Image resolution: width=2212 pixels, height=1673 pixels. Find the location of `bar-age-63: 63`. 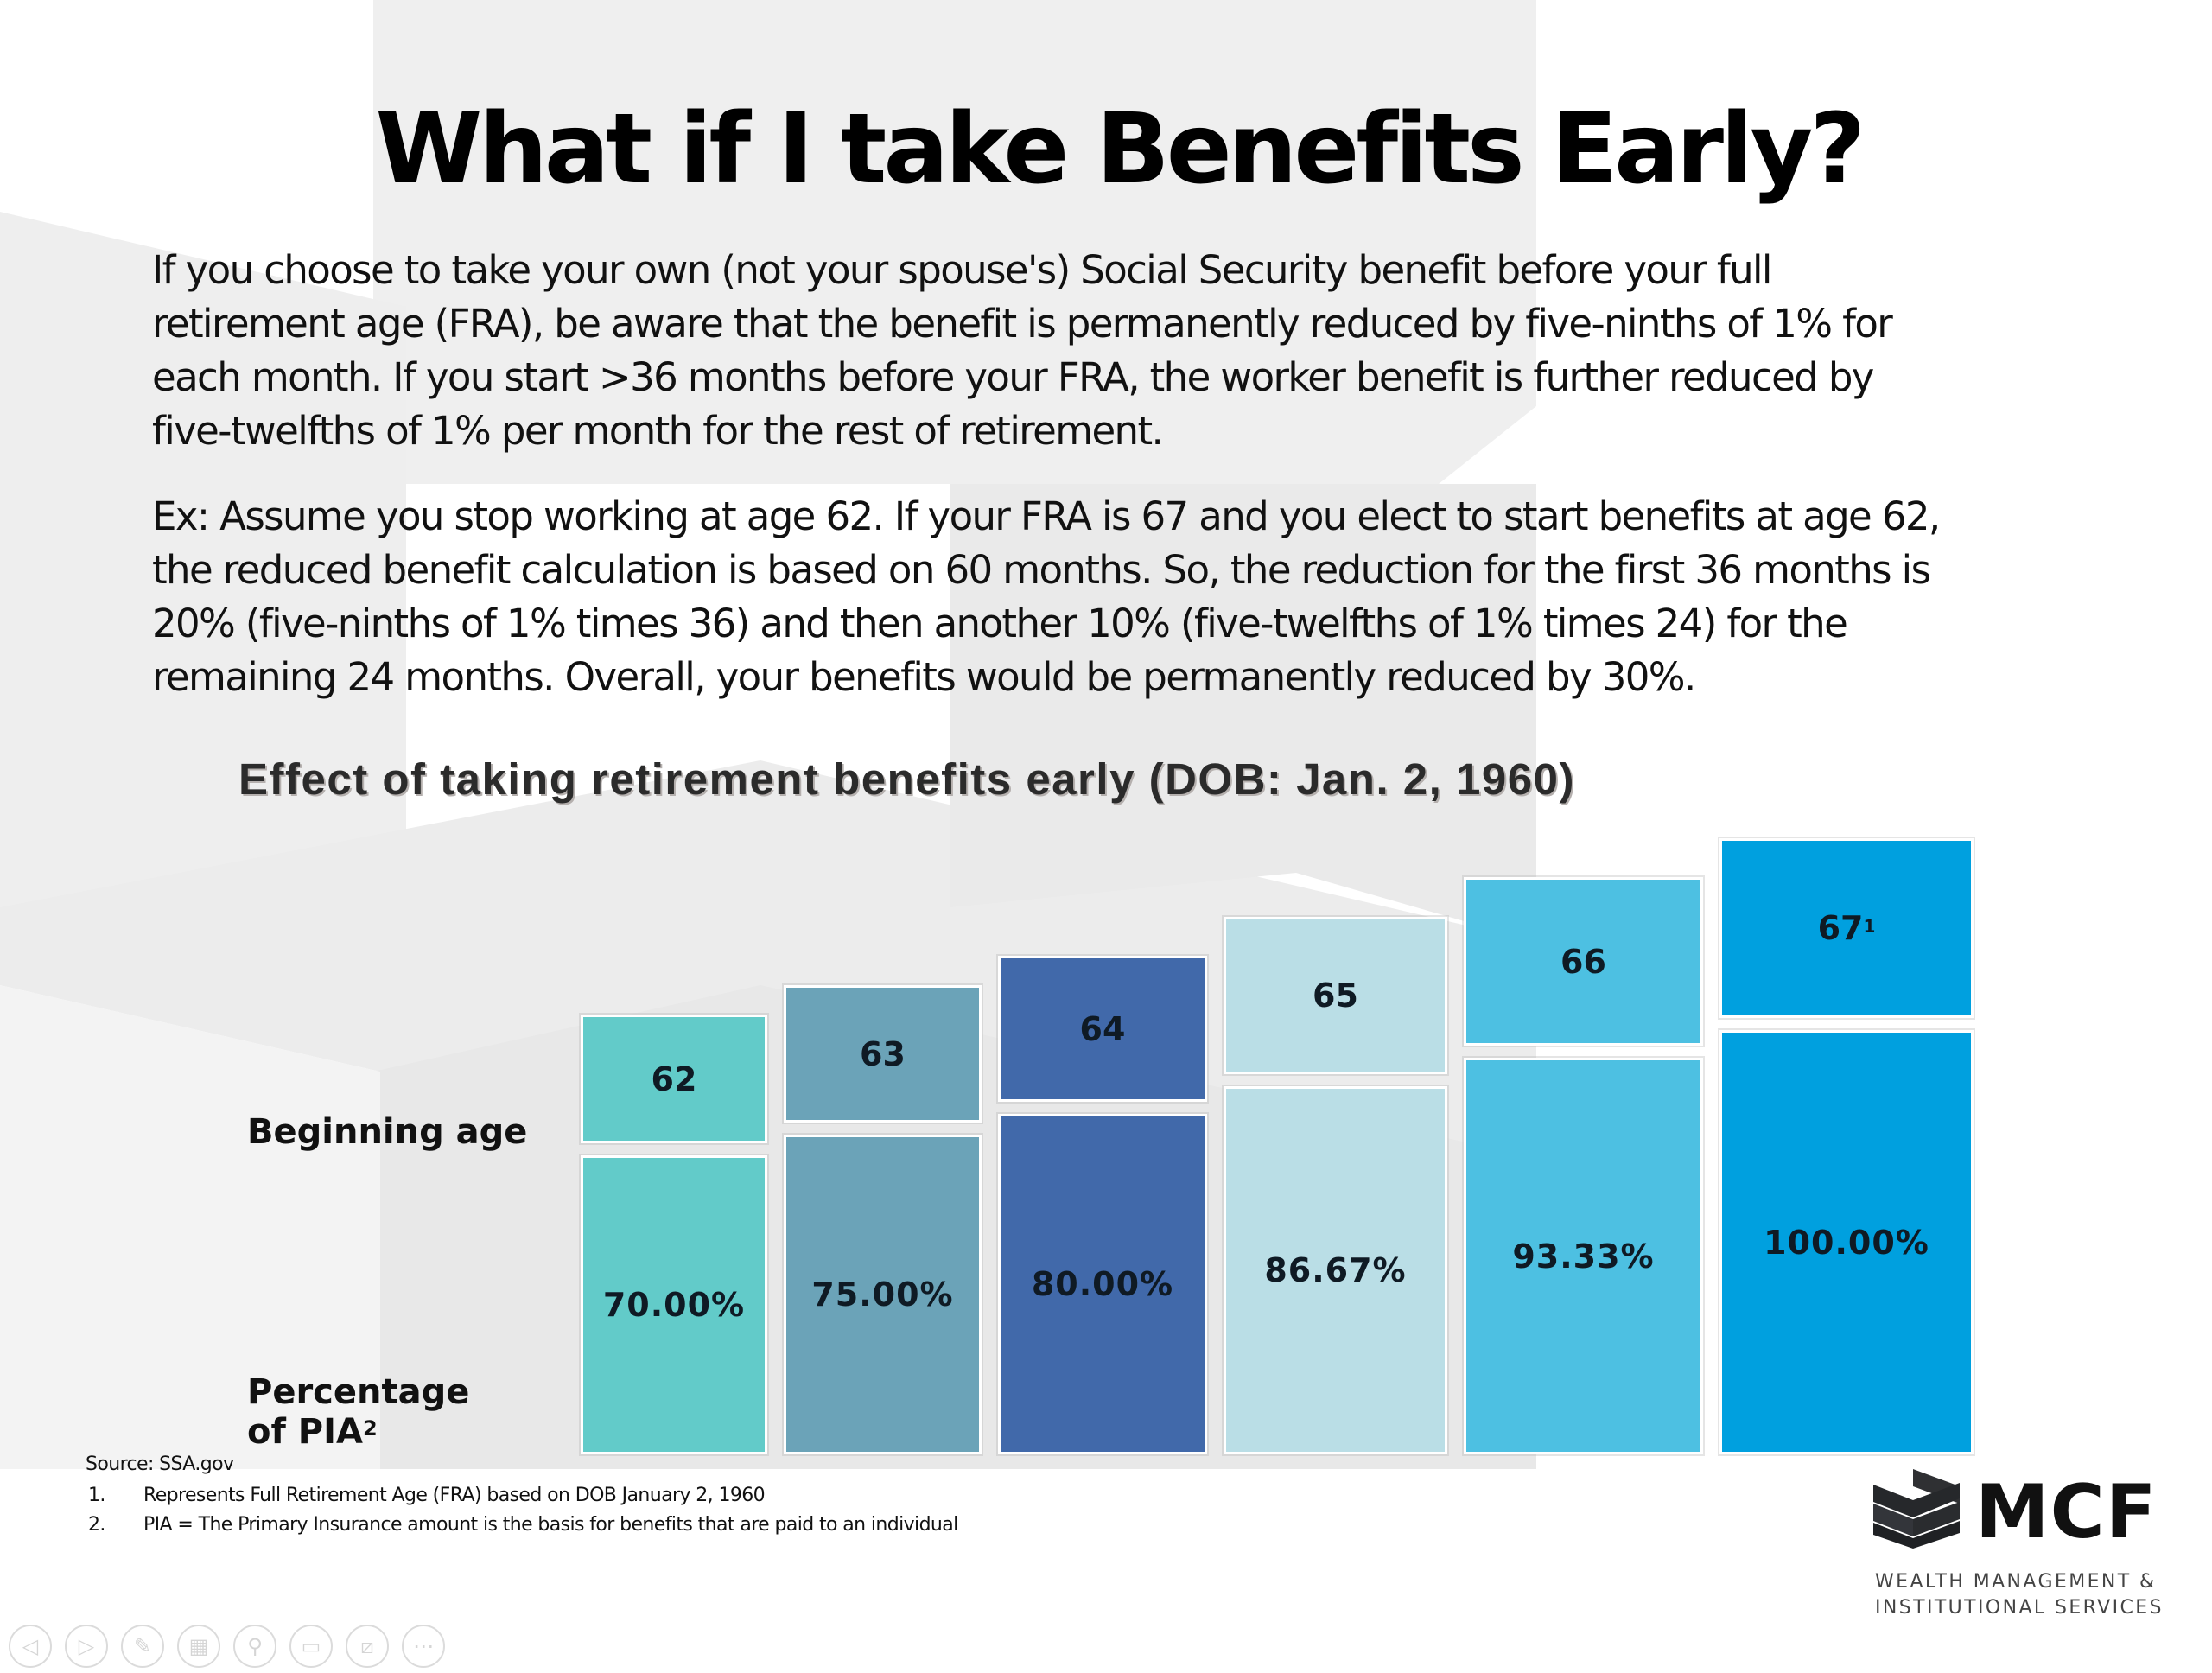

bar-age-63: 63 is located at coordinates (883, 1054).